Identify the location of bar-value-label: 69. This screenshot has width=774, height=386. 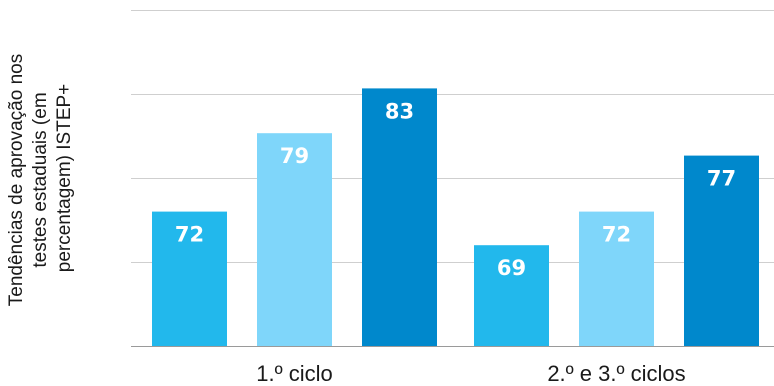
(511, 268).